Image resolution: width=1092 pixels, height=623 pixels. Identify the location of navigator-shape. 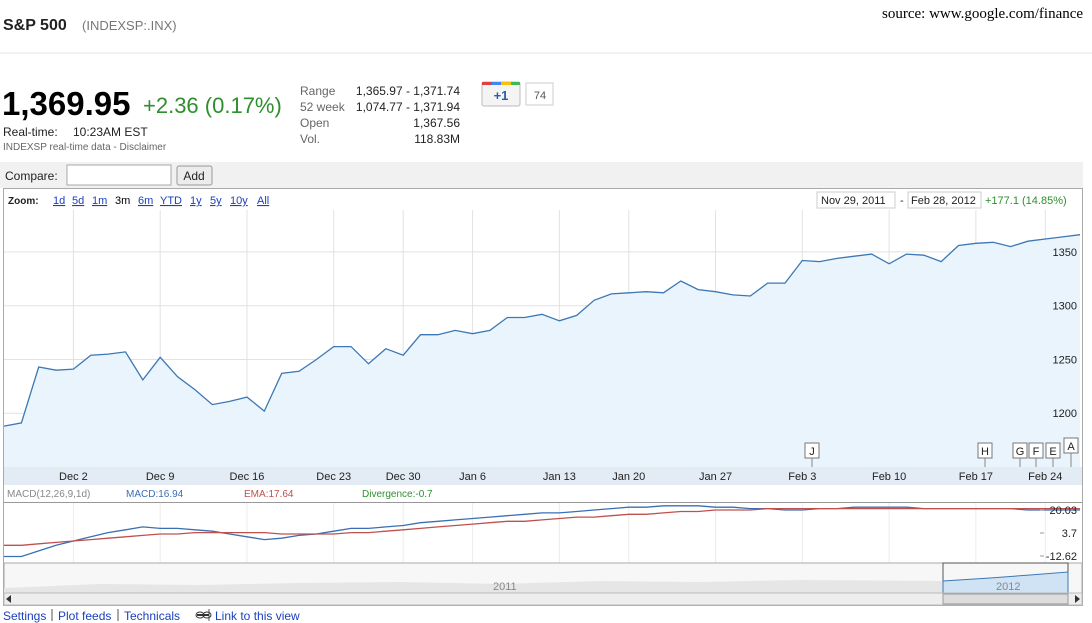
(473, 586).